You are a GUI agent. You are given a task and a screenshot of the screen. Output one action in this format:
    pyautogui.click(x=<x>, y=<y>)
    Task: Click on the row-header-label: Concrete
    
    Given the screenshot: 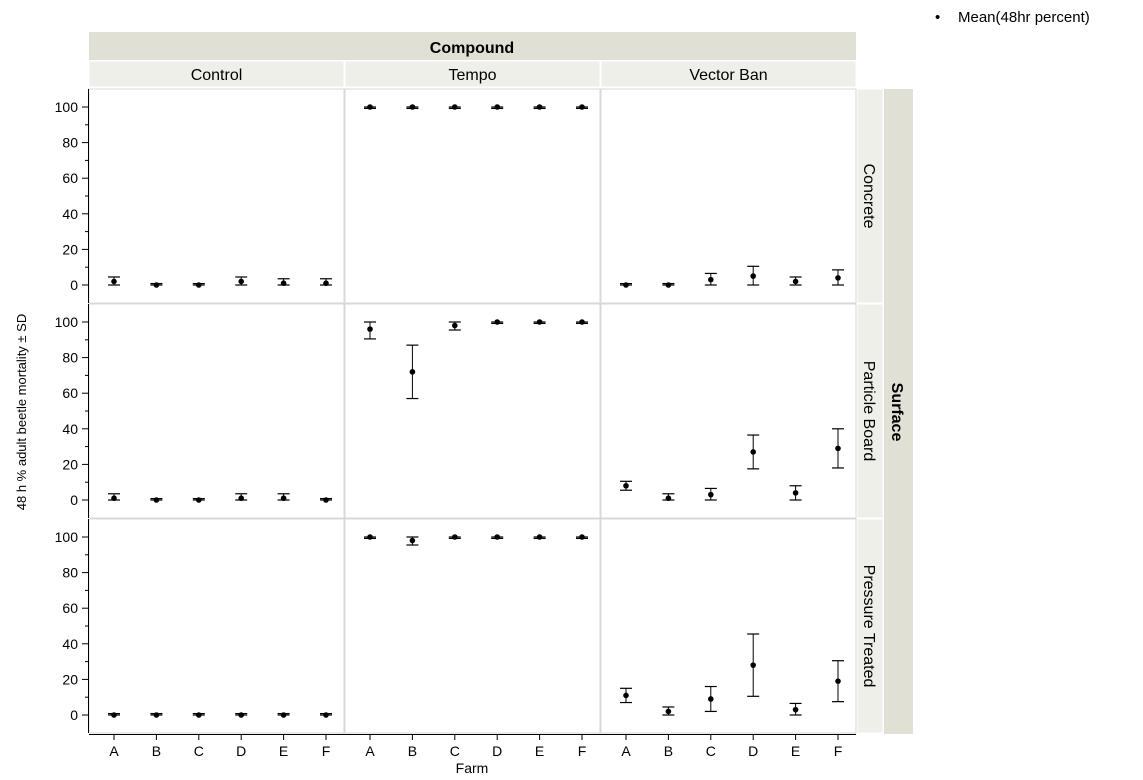 What is the action you would take?
    pyautogui.click(x=868, y=196)
    